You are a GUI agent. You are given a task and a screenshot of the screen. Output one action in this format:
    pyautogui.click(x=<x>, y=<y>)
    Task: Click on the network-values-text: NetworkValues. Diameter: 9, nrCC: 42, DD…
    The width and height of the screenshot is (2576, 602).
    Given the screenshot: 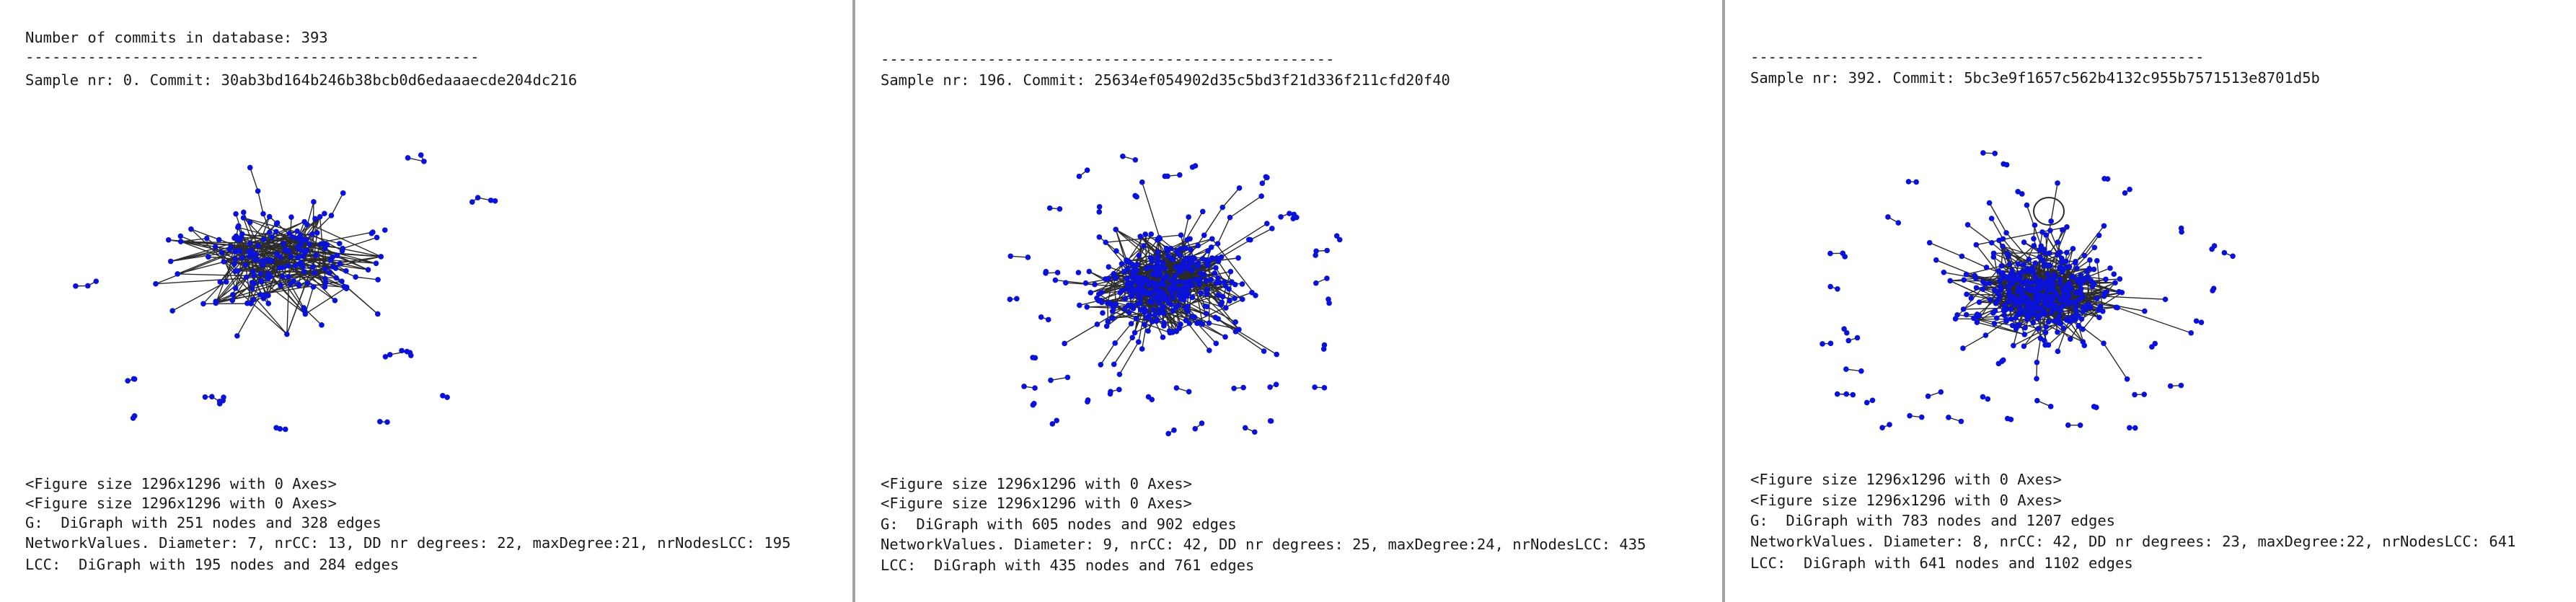 What is the action you would take?
    pyautogui.click(x=1263, y=544)
    